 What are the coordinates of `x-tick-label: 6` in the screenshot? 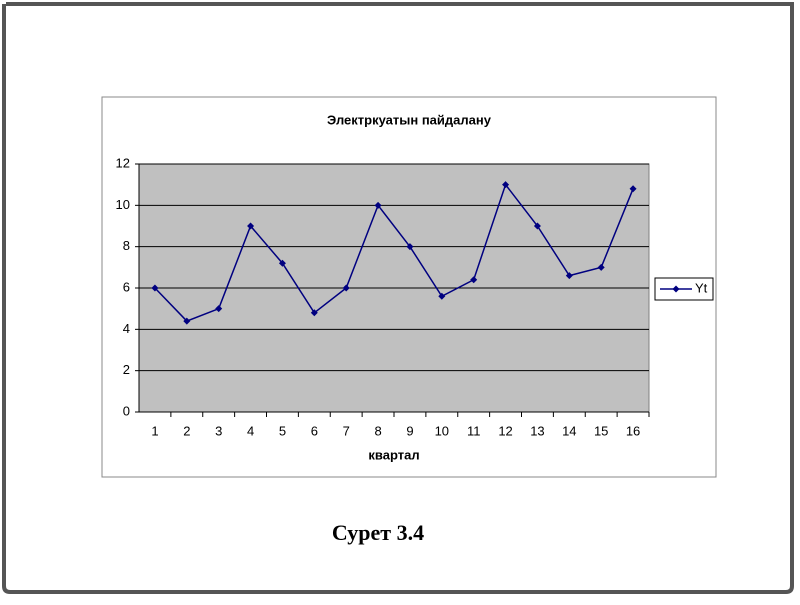 It's located at (314, 430).